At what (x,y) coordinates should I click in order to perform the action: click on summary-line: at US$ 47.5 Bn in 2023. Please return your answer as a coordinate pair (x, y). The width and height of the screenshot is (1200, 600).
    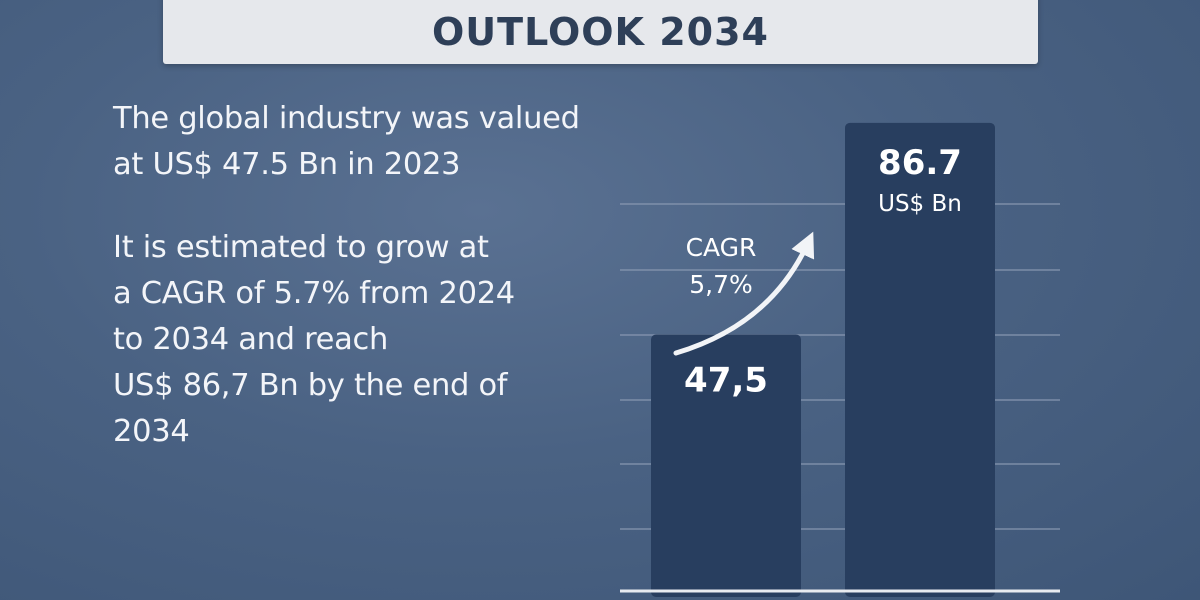
    Looking at the image, I should click on (287, 164).